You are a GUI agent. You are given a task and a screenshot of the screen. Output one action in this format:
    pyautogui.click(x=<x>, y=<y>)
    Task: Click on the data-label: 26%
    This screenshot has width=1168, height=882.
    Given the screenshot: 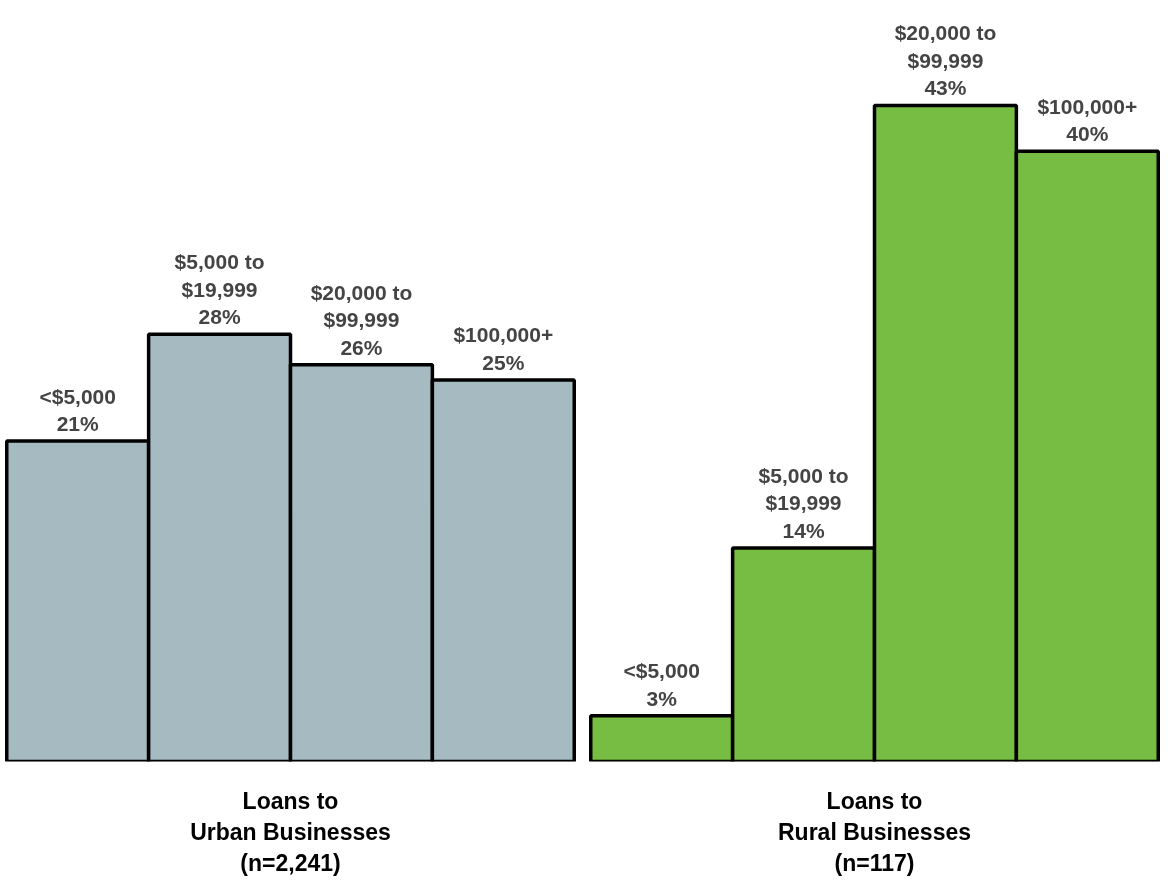 What is the action you would take?
    pyautogui.click(x=361, y=347)
    